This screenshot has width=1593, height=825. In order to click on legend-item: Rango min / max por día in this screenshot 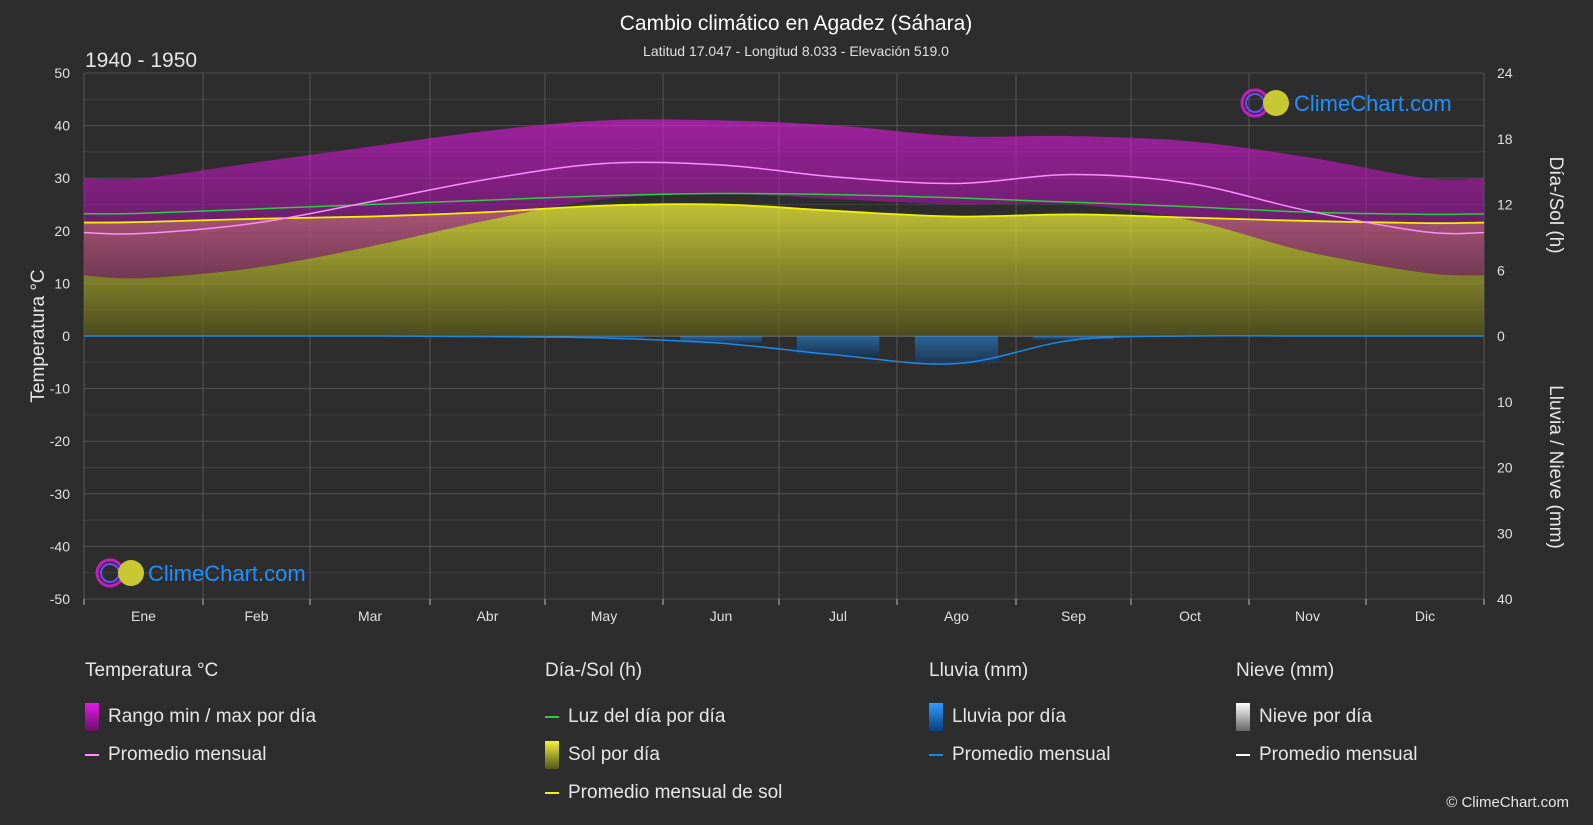, I will do `click(200, 717)`.